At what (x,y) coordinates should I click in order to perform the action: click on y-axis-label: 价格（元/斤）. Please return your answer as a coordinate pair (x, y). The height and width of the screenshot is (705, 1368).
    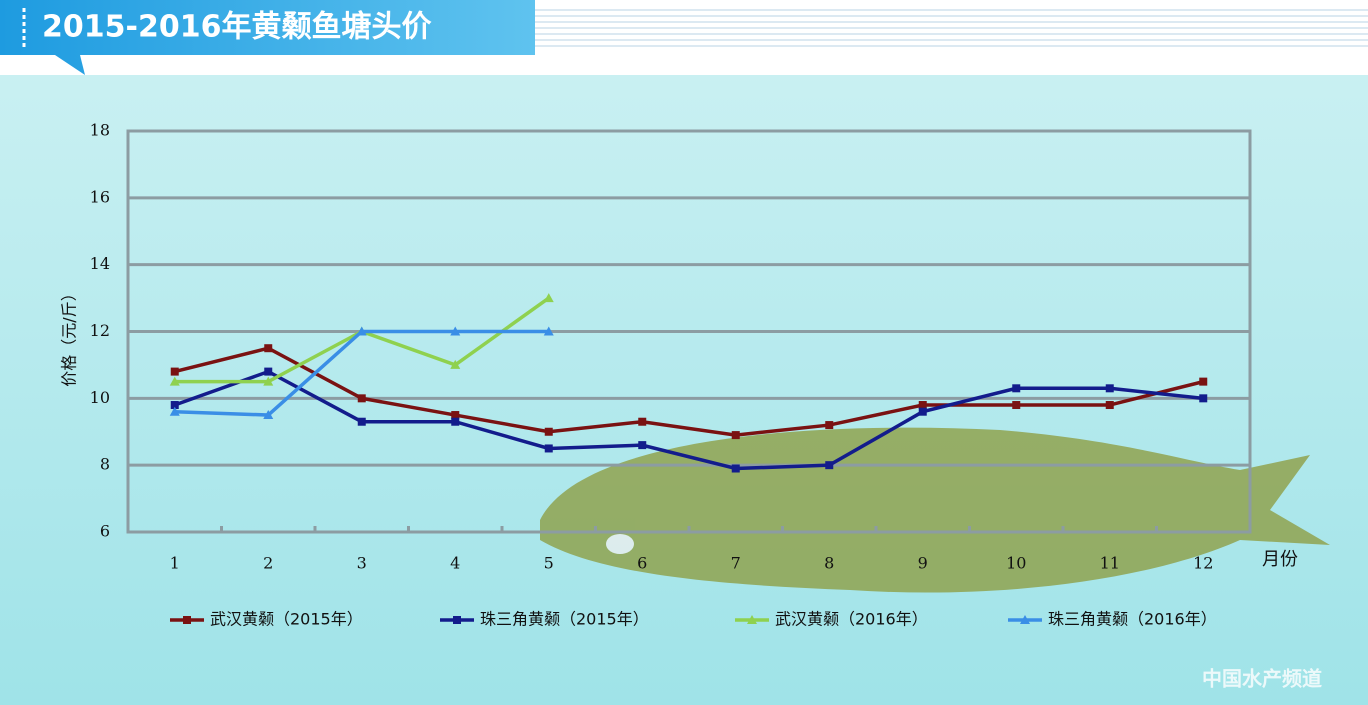
    Looking at the image, I should click on (69, 335).